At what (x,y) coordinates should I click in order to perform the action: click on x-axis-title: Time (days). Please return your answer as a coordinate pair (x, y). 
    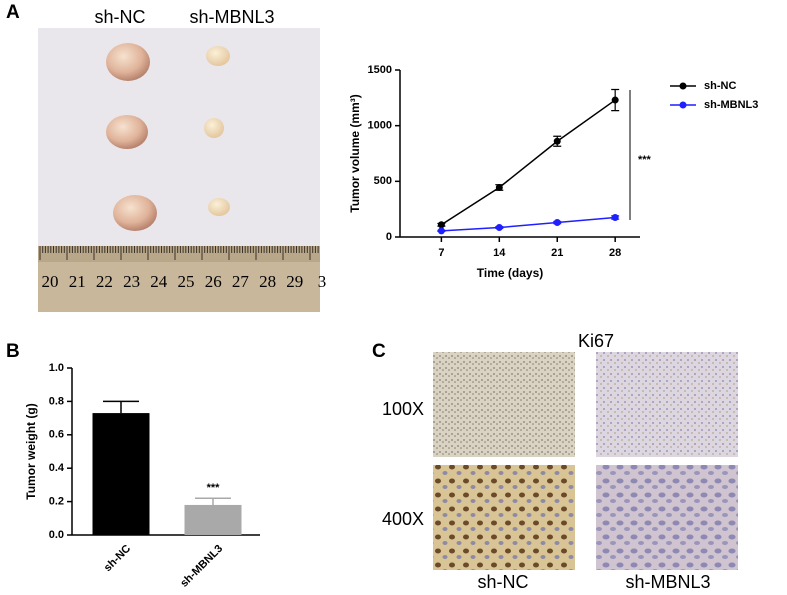
    Looking at the image, I should click on (510, 273).